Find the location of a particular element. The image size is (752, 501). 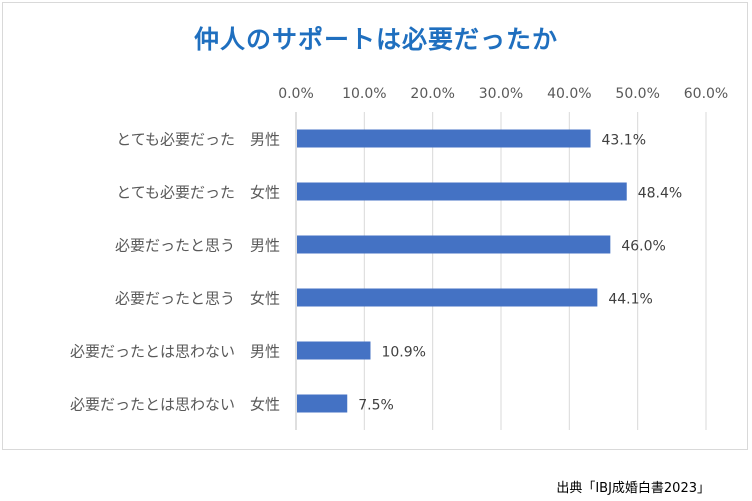

data-label: 48.4% is located at coordinates (660, 194).